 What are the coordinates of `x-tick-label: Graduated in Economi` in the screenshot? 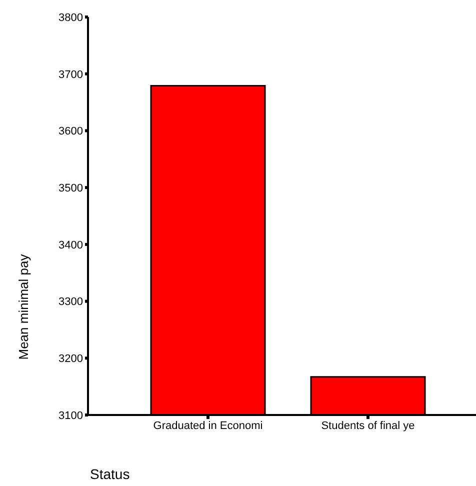 It's located at (208, 426).